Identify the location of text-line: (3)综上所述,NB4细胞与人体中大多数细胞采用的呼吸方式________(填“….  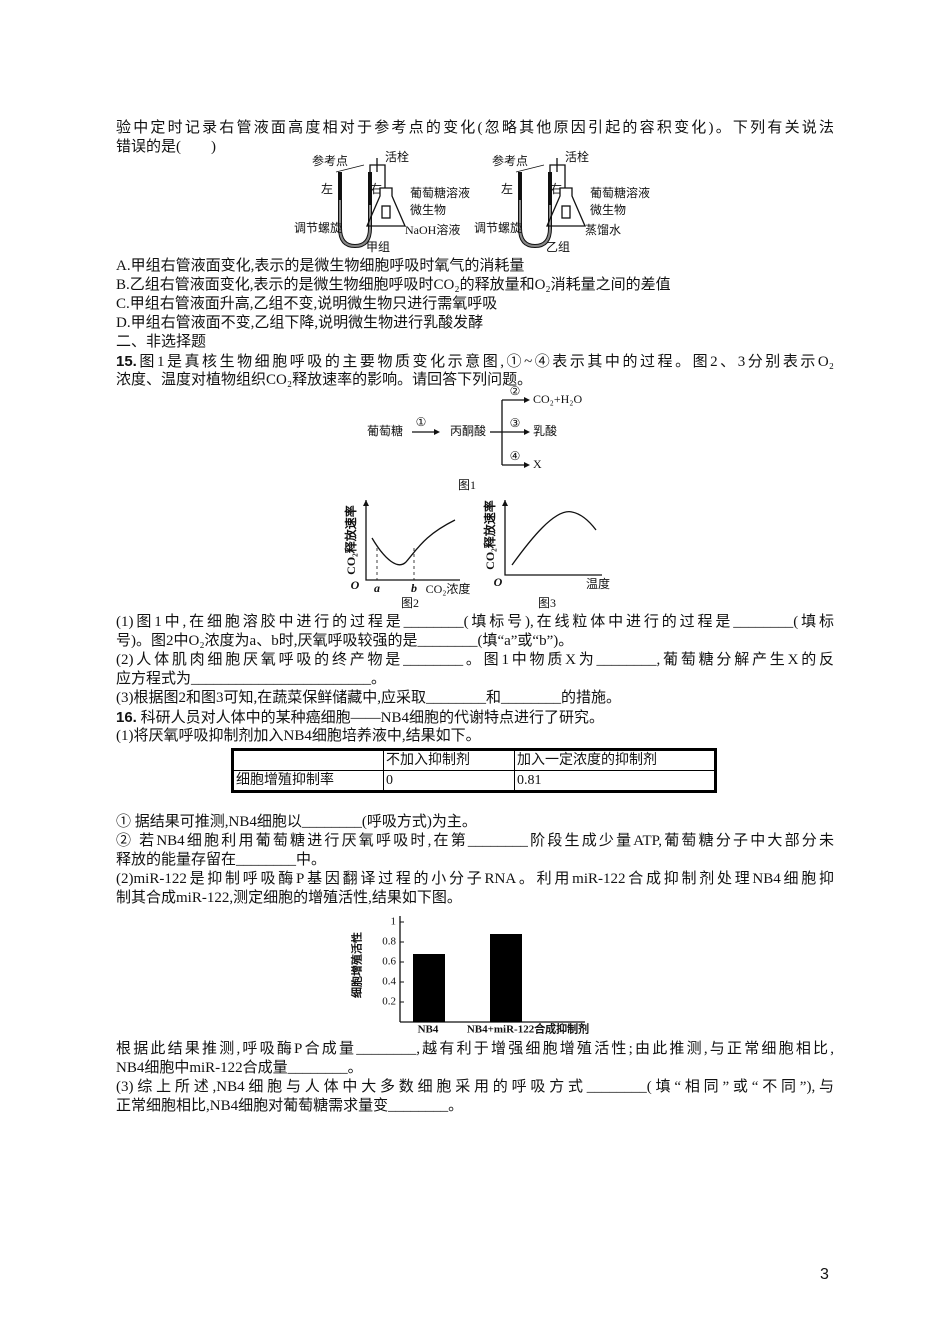
(475, 1087).